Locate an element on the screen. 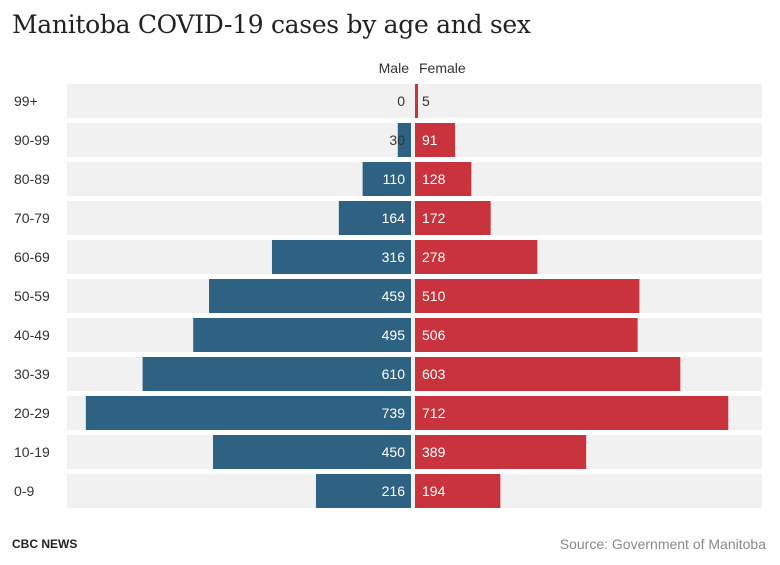 The height and width of the screenshot is (565, 780). age-label: 60-69 is located at coordinates (32, 257).